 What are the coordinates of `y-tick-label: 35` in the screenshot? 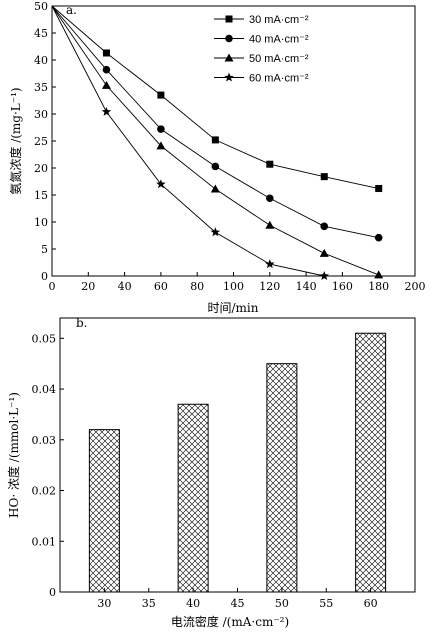 It's located at (41, 87).